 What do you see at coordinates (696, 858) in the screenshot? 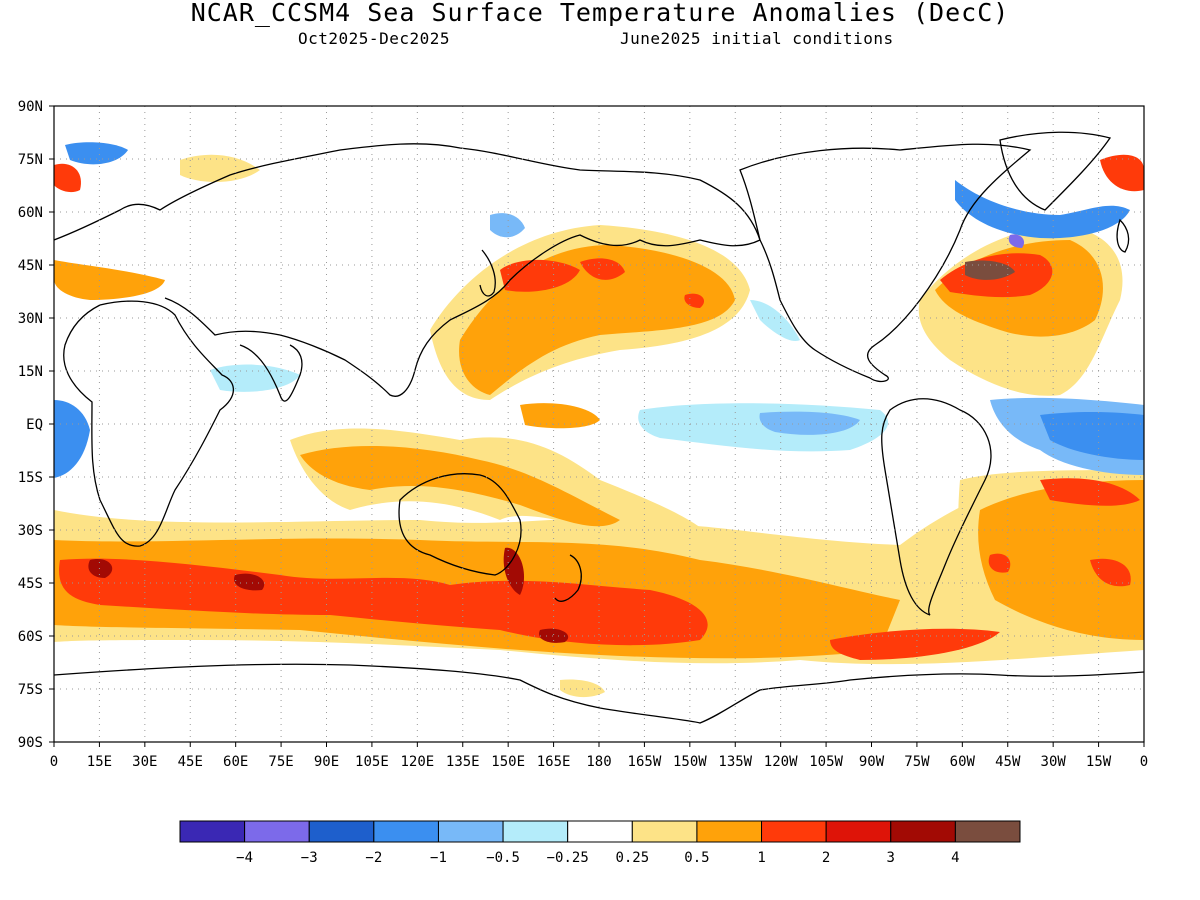
I see `colorbar-label: 0.5` at bounding box center [696, 858].